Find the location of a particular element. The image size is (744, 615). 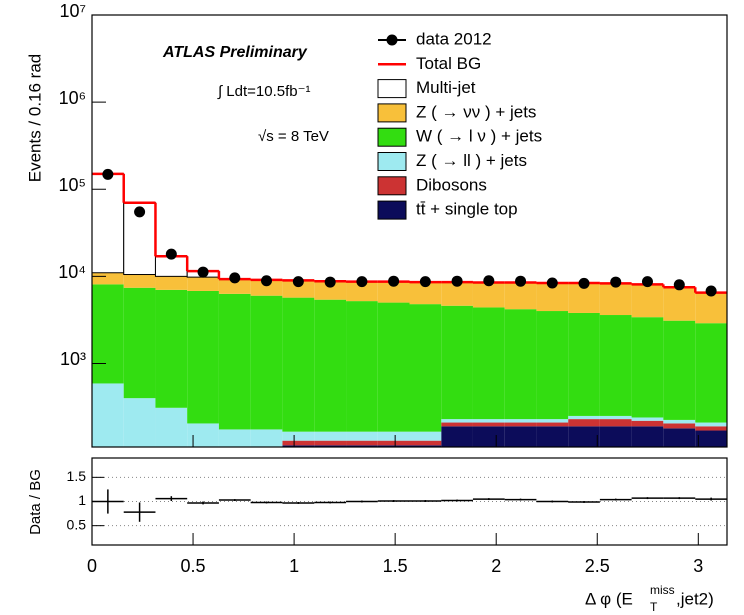

y-axis-label: Events / 0.16 rad is located at coordinates (34, 118).